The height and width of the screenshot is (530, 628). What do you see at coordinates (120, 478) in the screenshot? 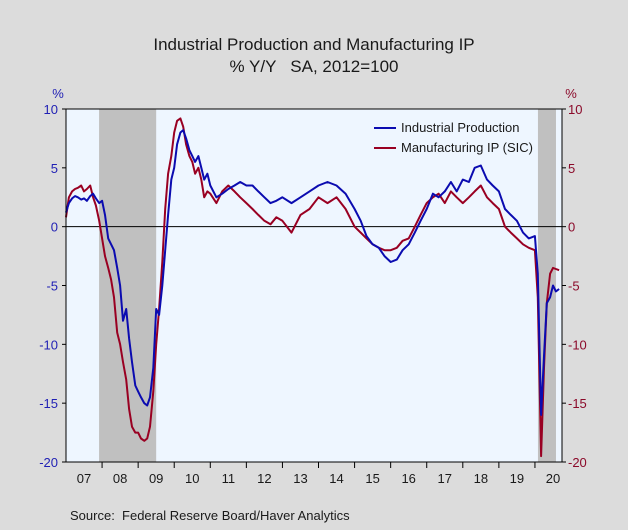
I see `x-tick-label-08: 08` at bounding box center [120, 478].